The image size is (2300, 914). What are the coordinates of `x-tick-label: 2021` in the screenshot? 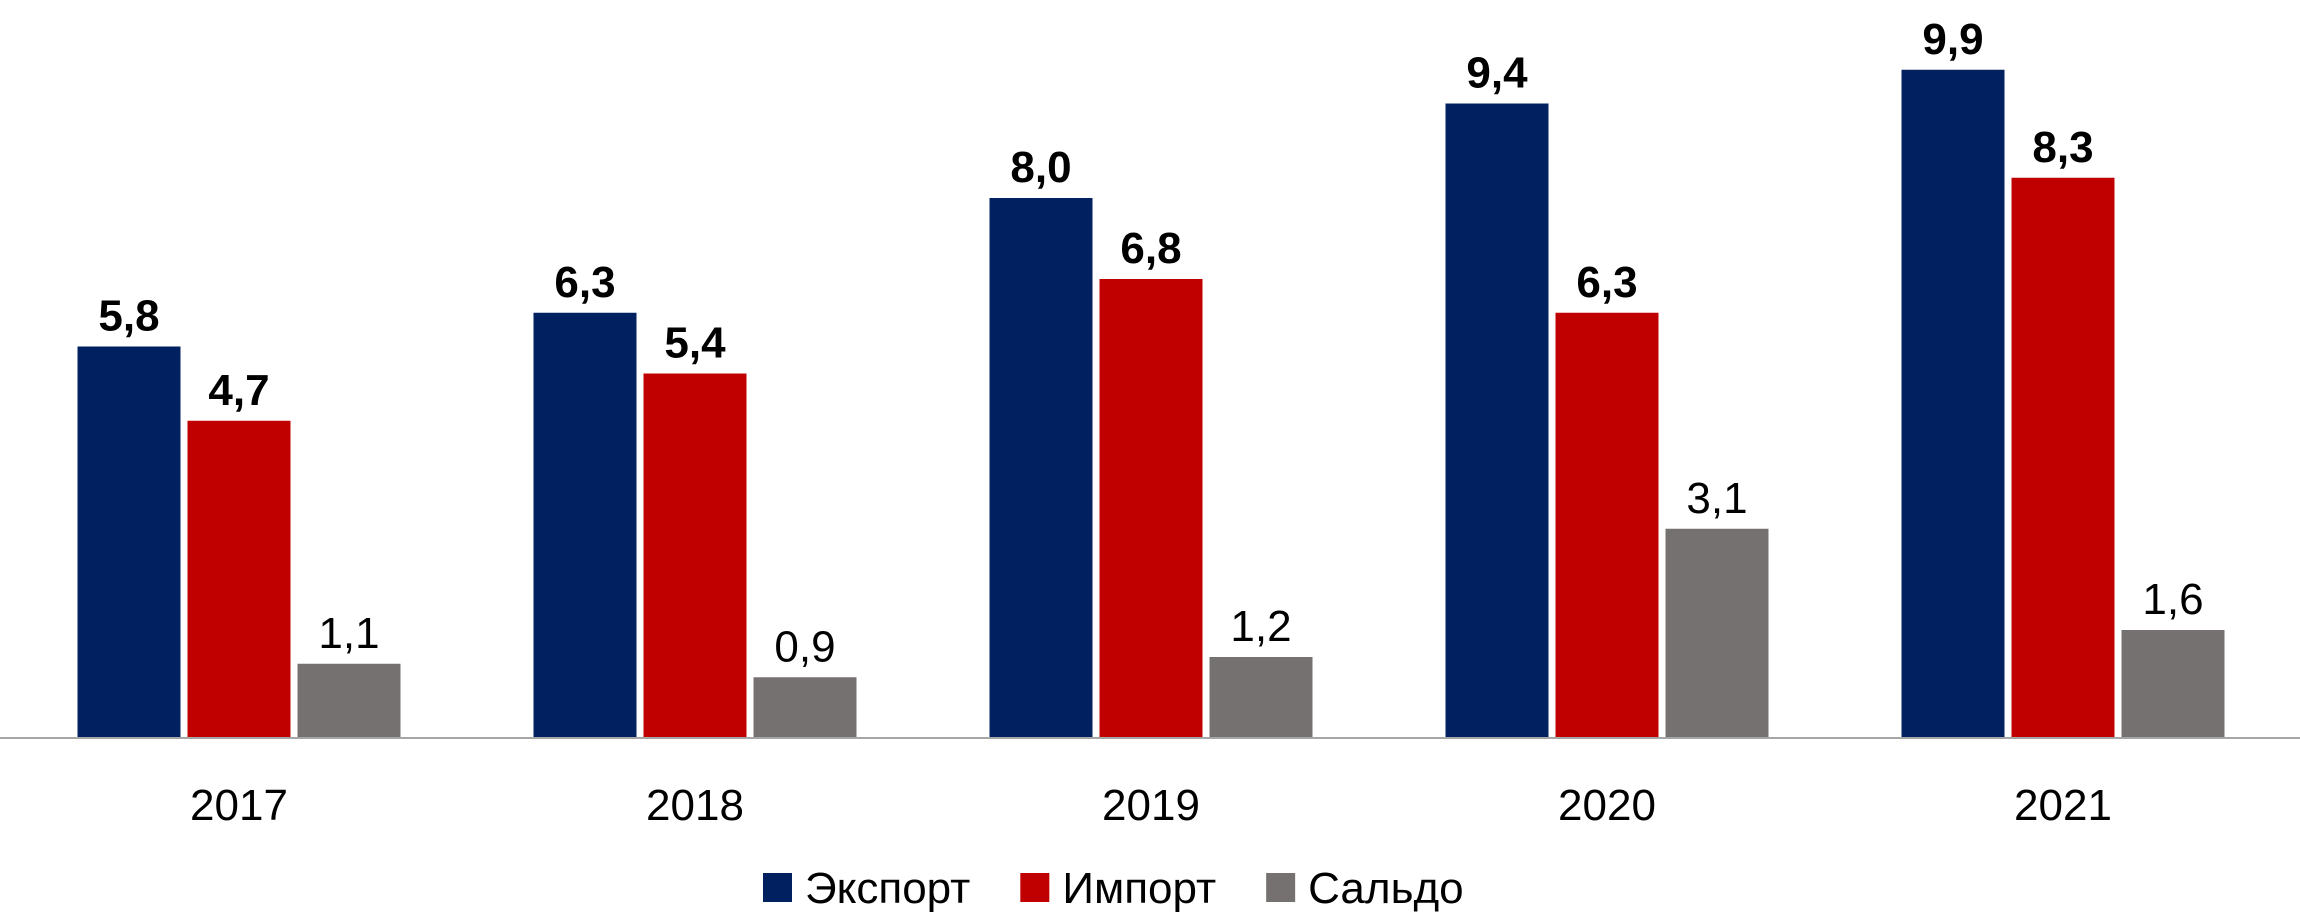 It's located at (2063, 805).